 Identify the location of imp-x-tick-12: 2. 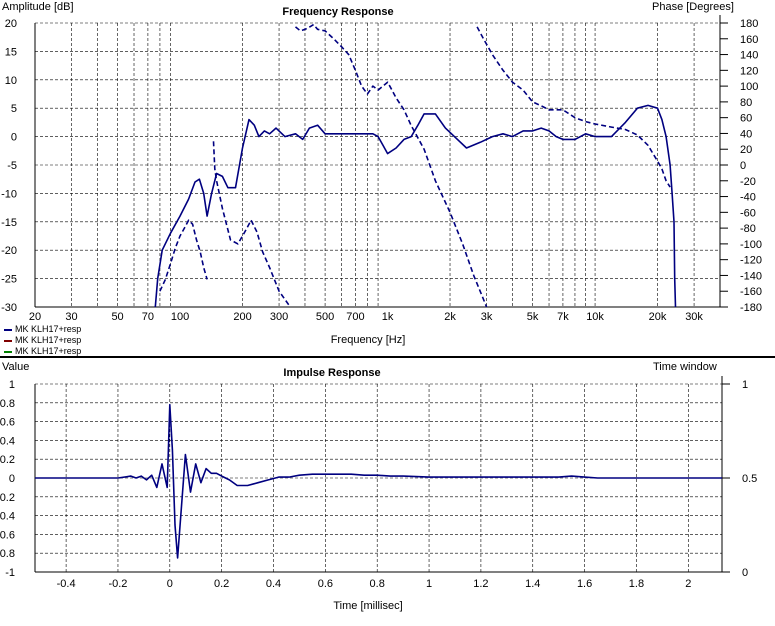
(688, 584).